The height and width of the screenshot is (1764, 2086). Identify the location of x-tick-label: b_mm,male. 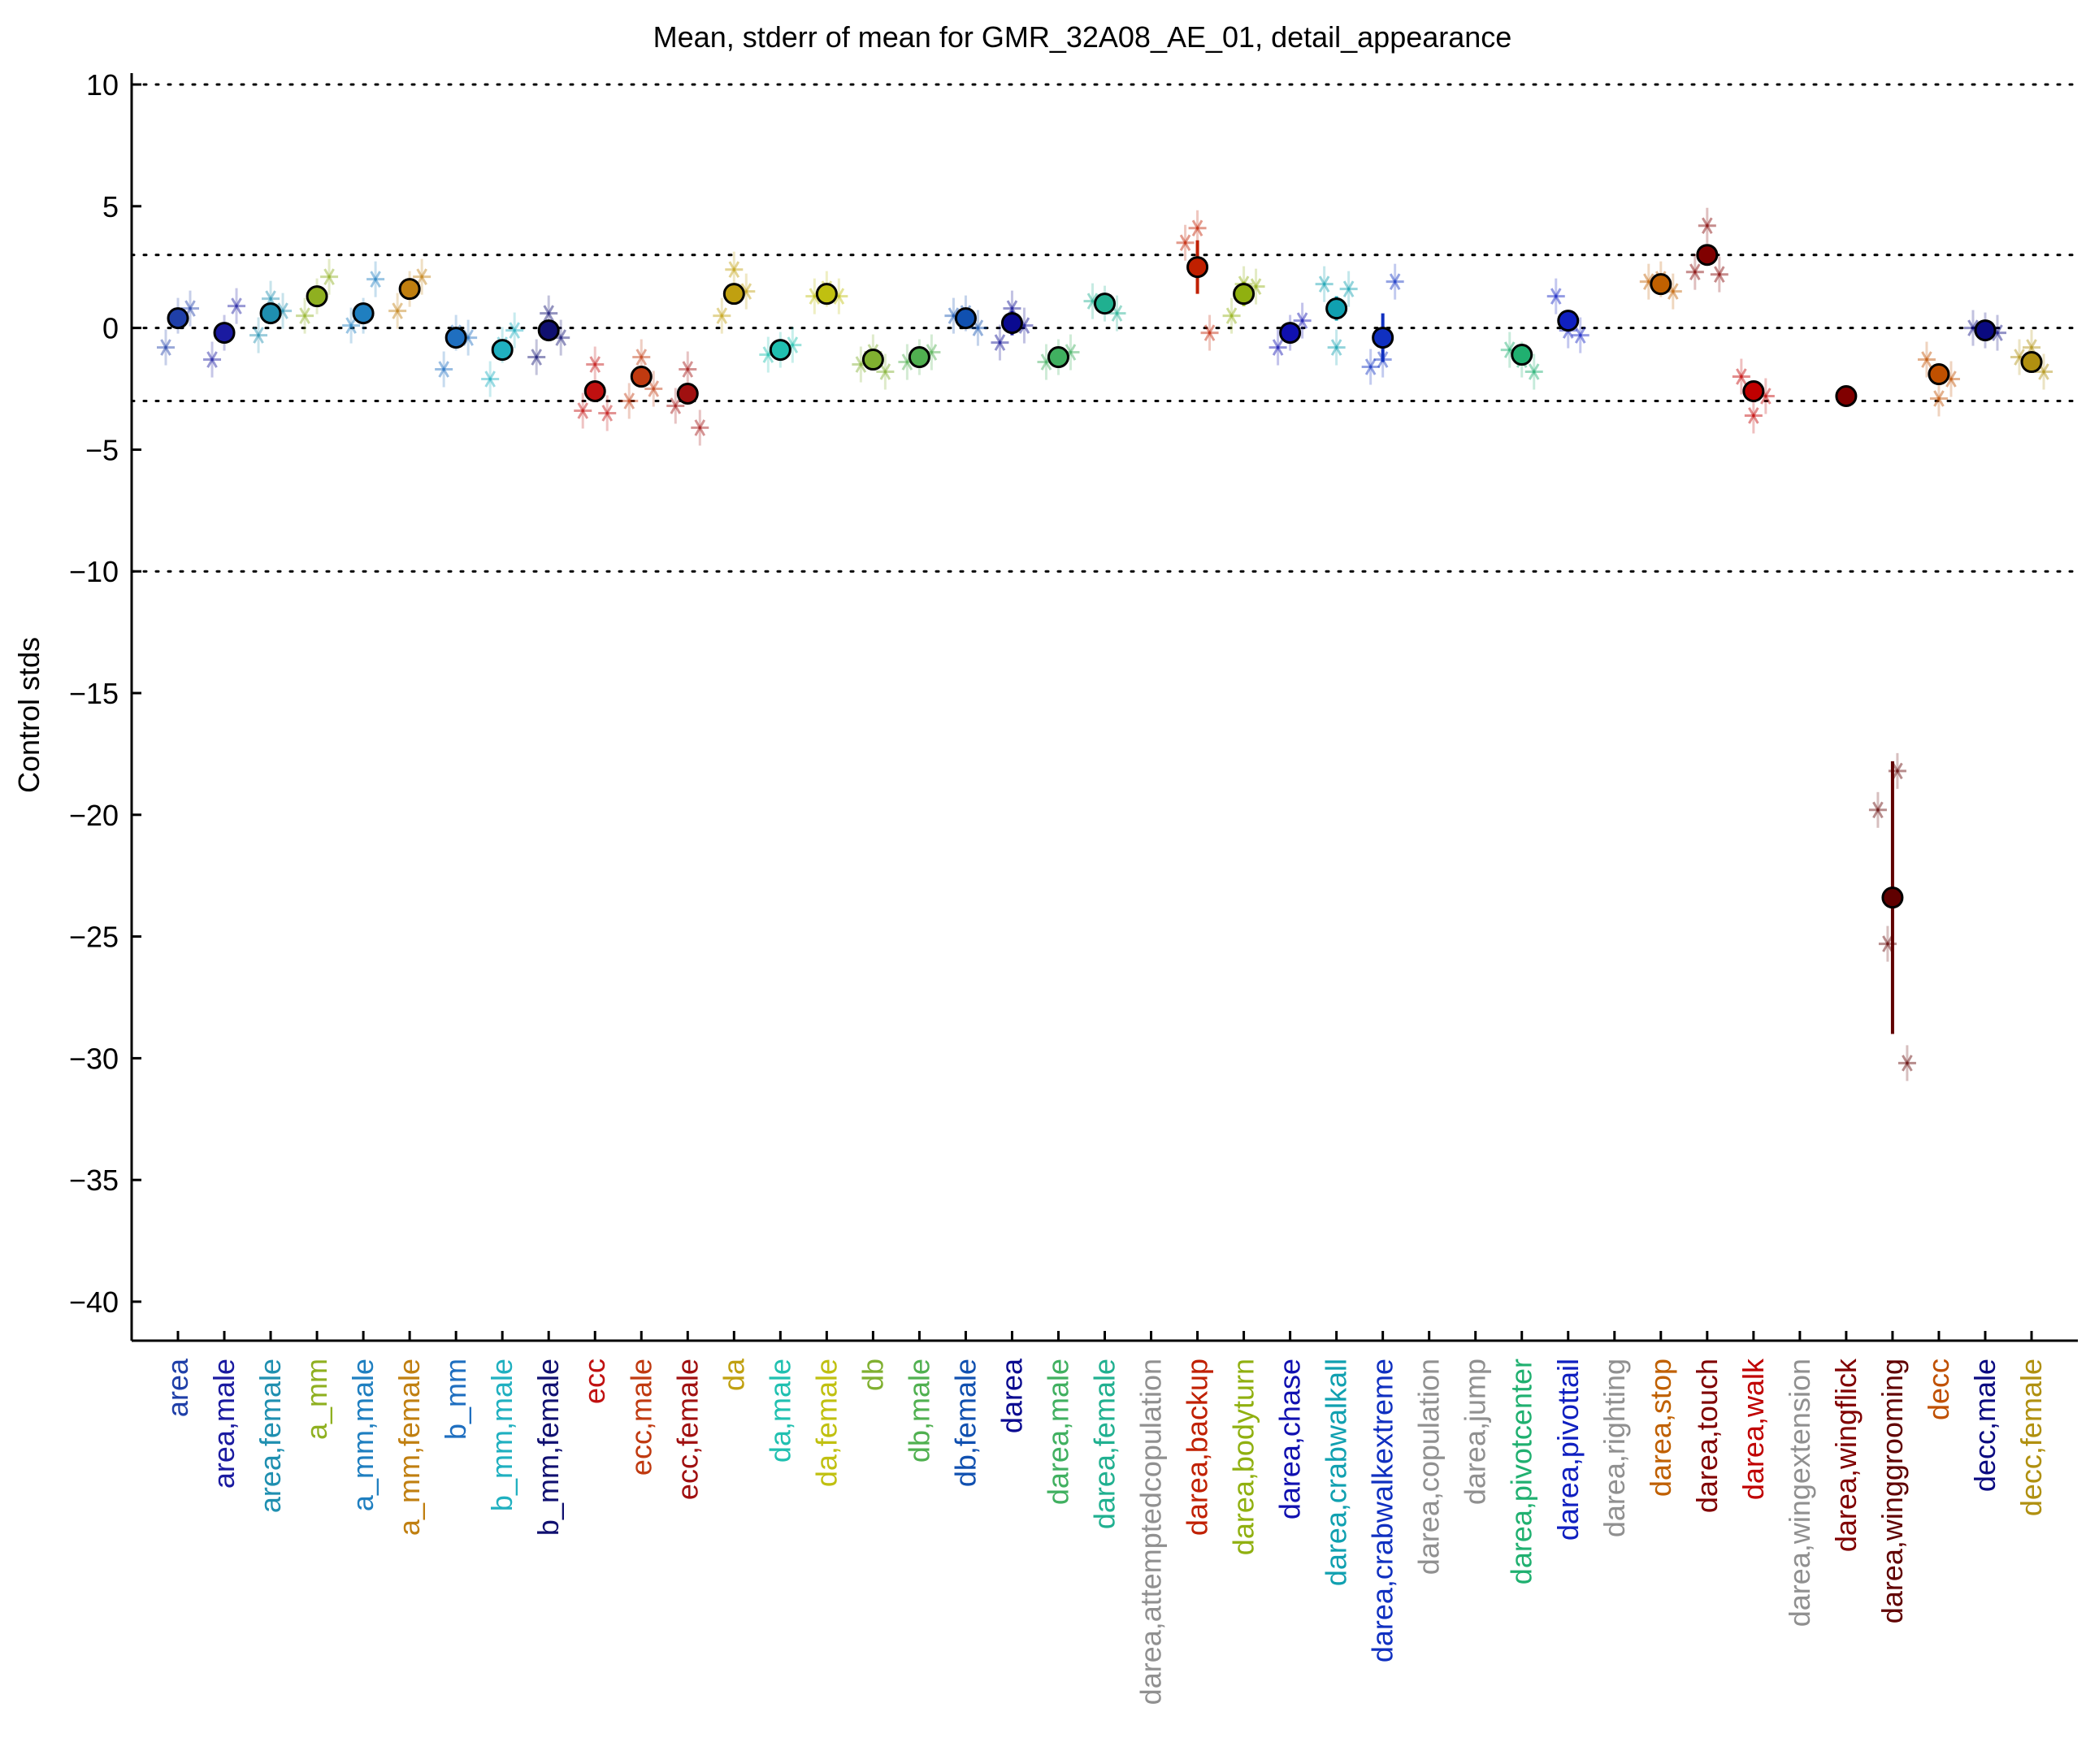
(501, 1435).